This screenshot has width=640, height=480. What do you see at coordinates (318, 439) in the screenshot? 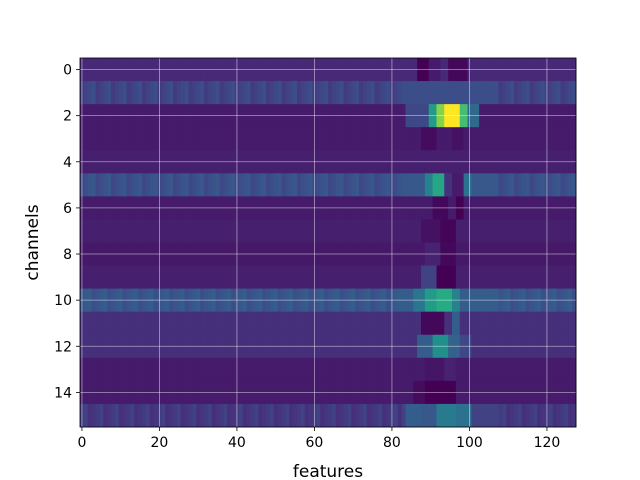
I see `x-axis-ticks: 0 20 40 60 80 100 120` at bounding box center [318, 439].